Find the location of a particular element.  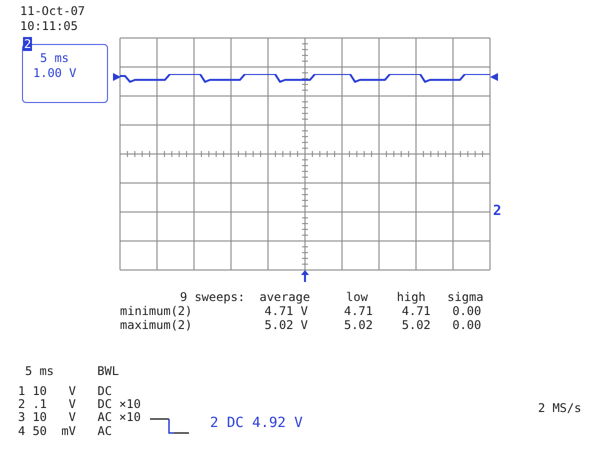

text: 2 MS/s is located at coordinates (560, 408).